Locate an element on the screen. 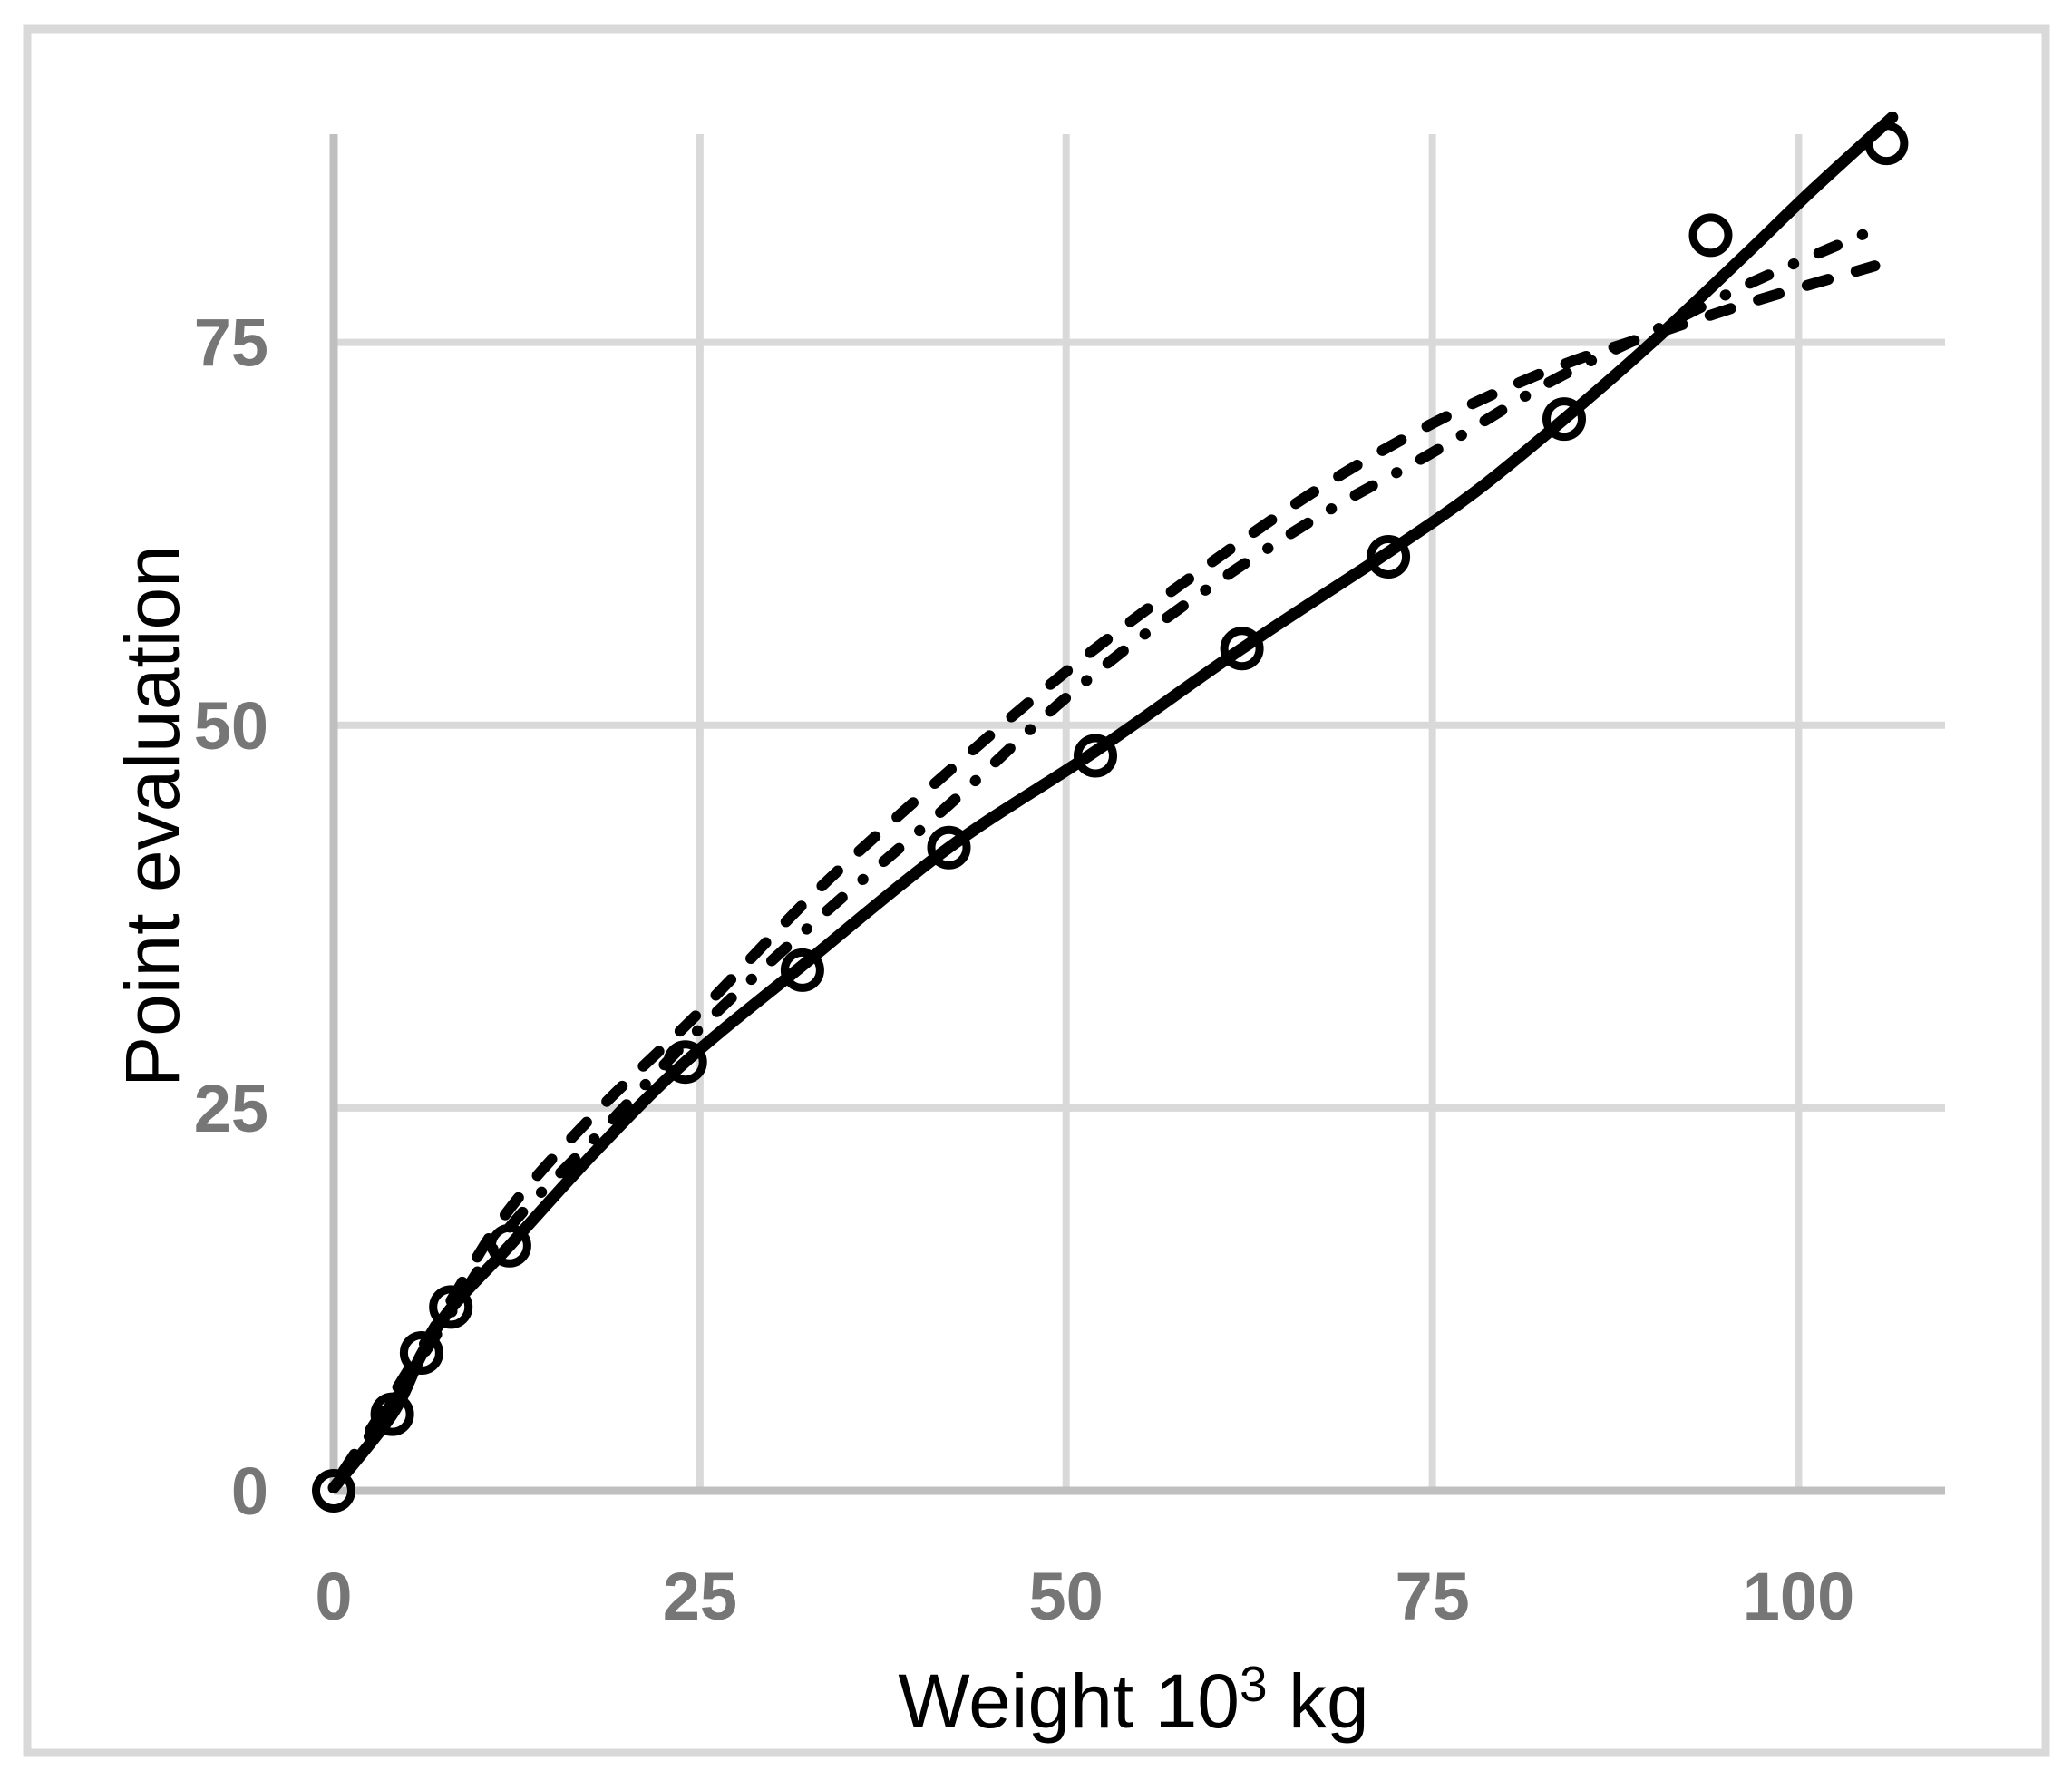  x-tick-label: 75 is located at coordinates (1432, 1596).